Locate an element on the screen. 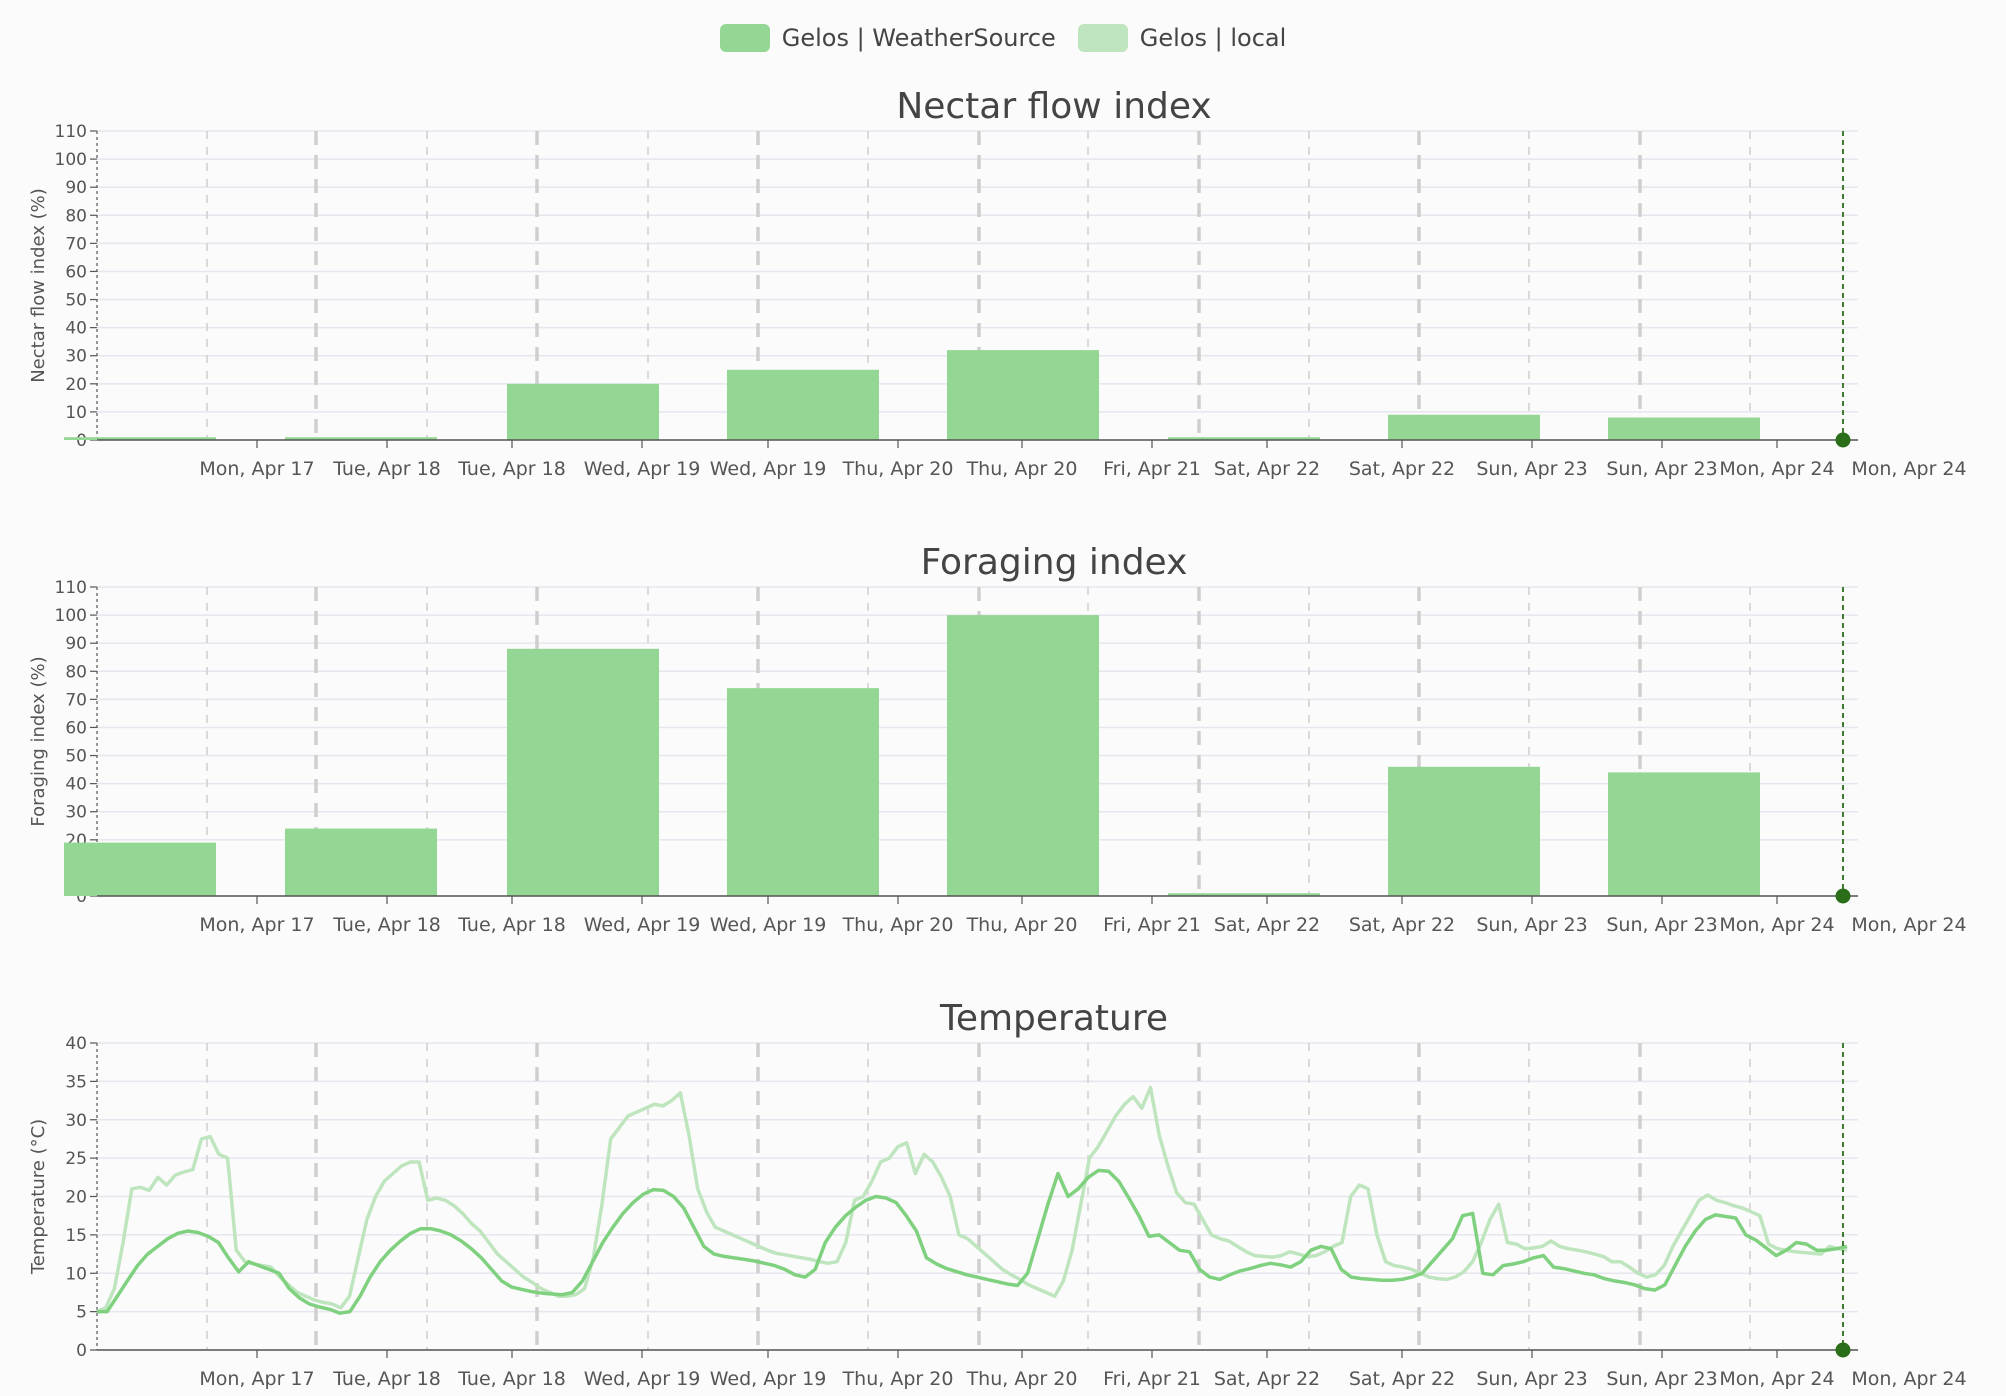 This screenshot has height=1396, width=2006. chart-title: Foraging index is located at coordinates (1054, 562).